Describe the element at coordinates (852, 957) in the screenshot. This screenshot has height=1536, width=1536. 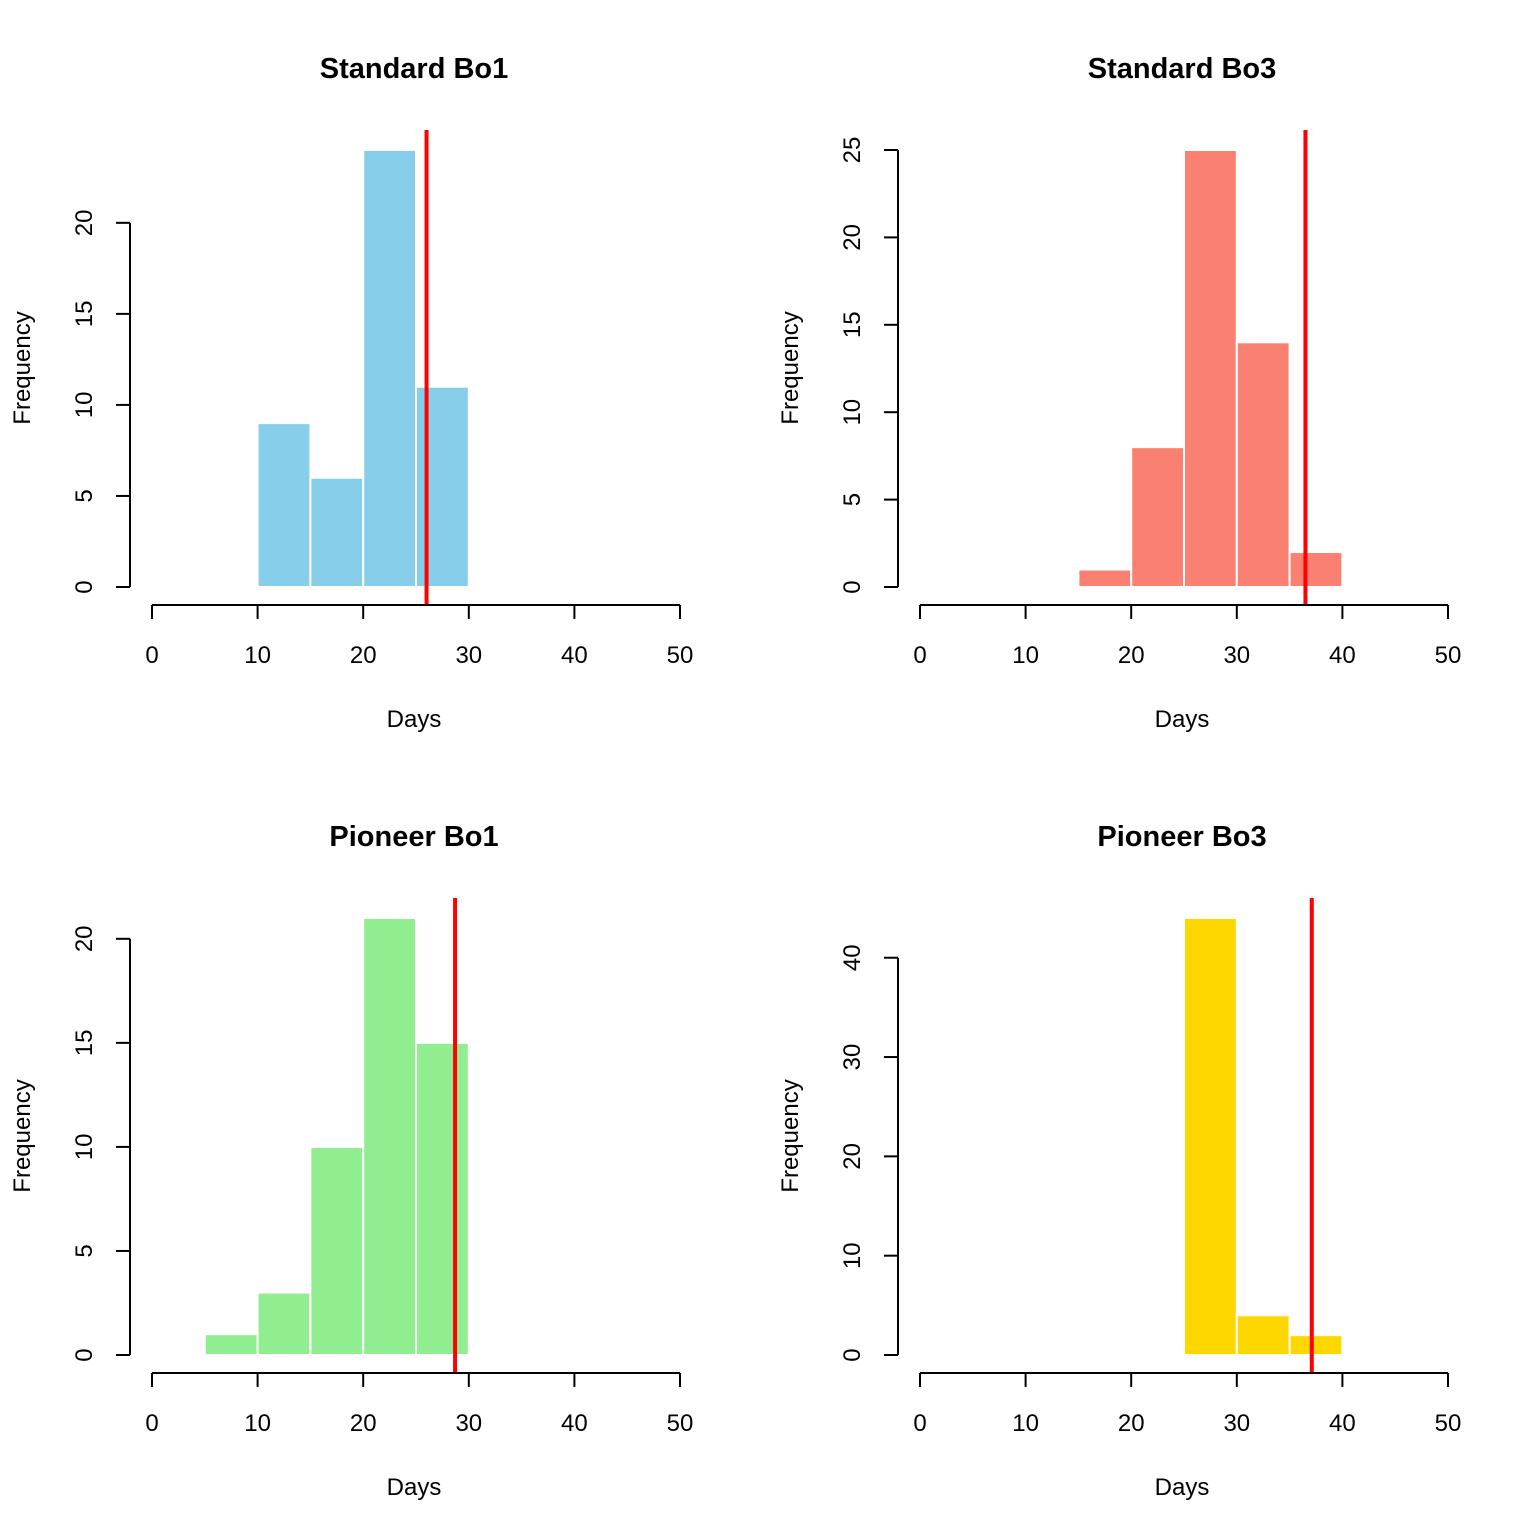
I see `y-tick-label: 40` at that location.